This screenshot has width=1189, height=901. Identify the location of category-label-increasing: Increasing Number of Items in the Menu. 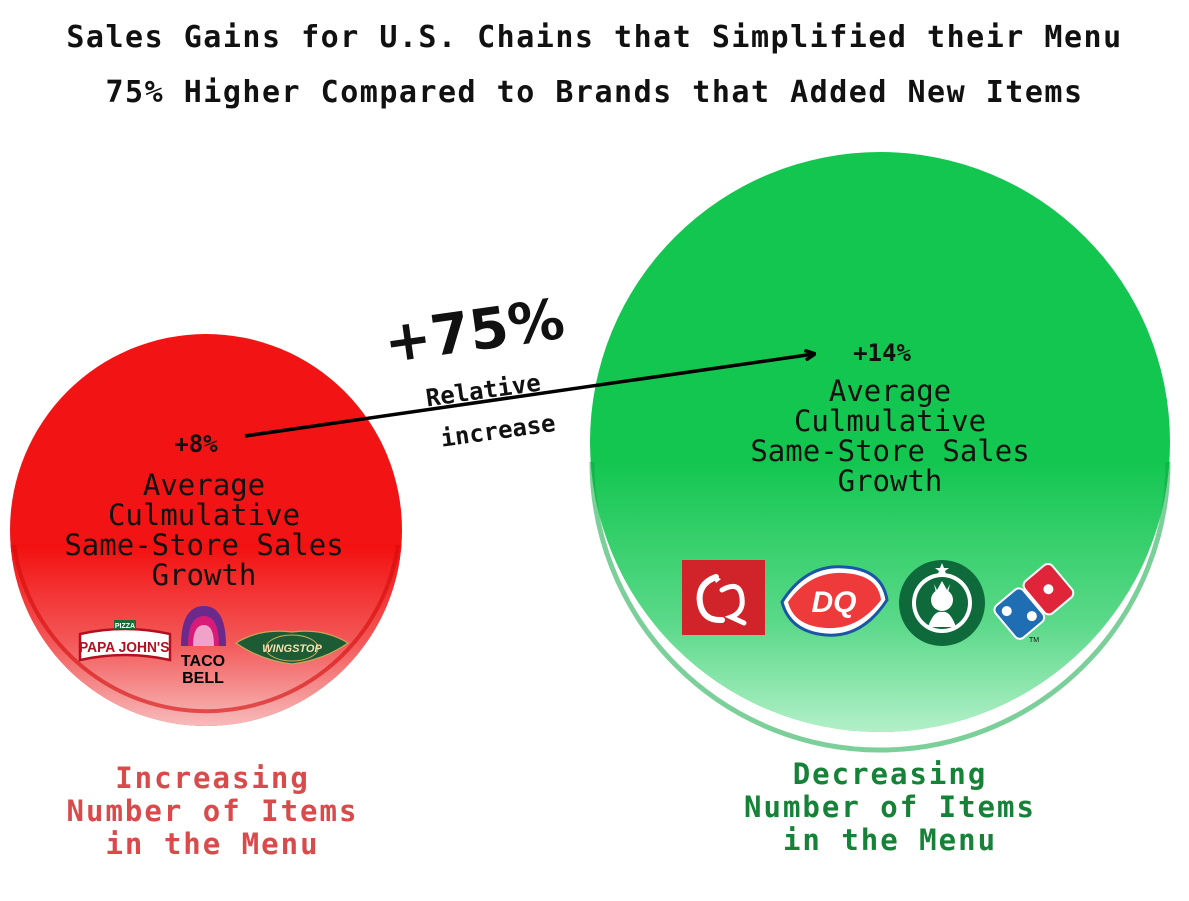
(212, 811).